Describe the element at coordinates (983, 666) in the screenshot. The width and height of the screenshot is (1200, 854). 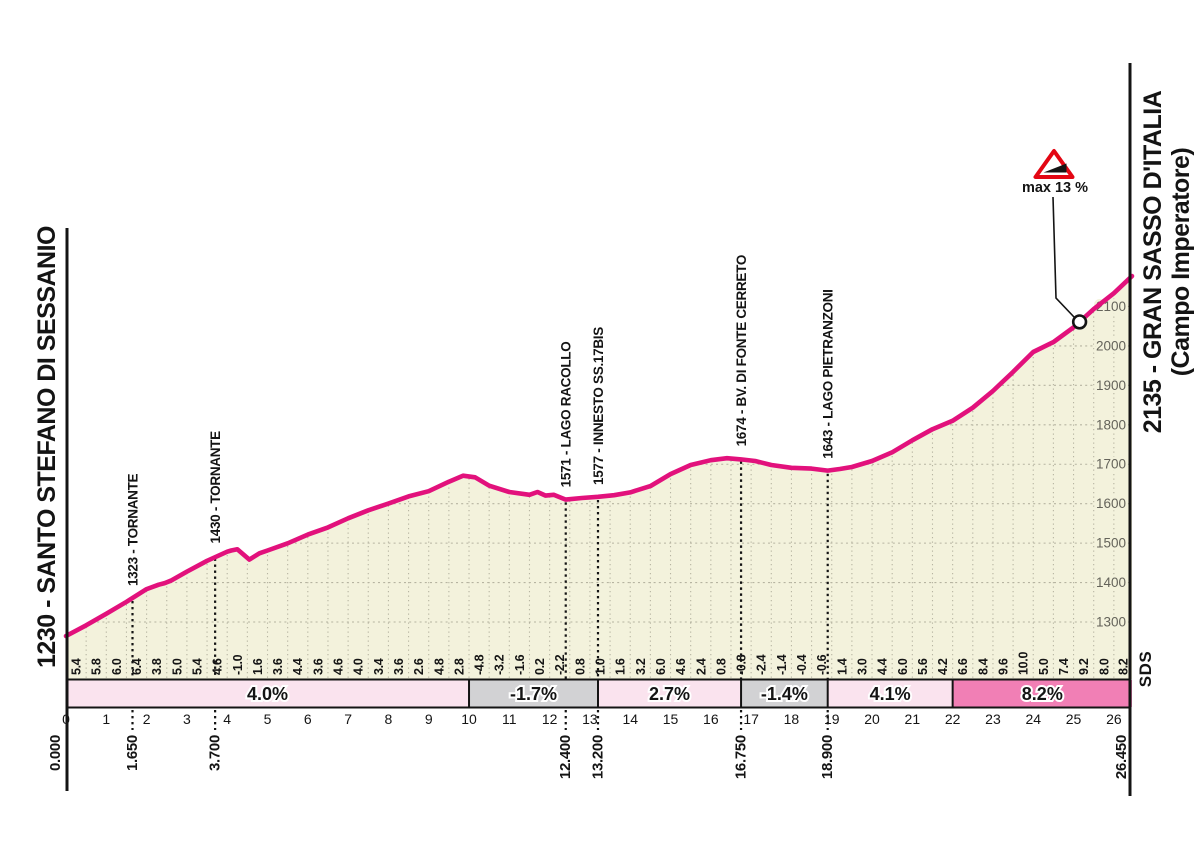
I see `gradient-value: 8.4` at that location.